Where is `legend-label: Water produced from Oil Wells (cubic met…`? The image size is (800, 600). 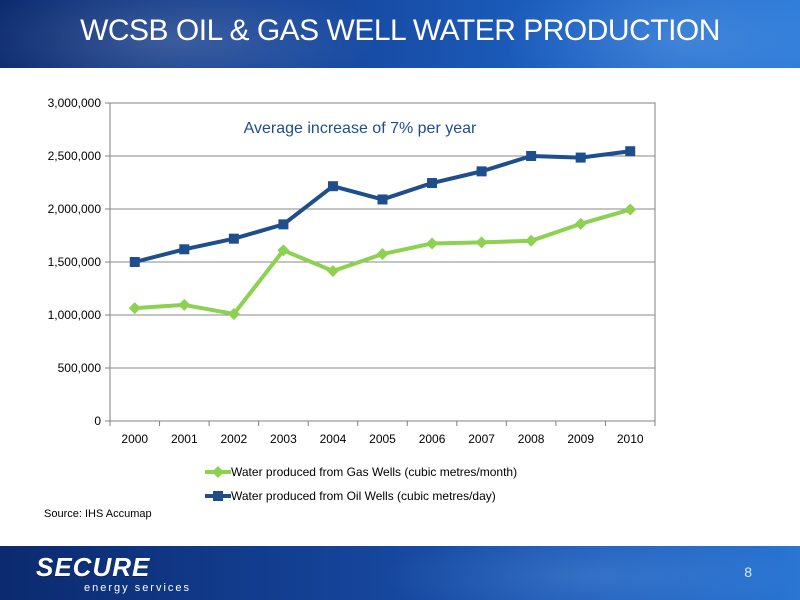
legend-label: Water produced from Oil Wells (cubic met… is located at coordinates (363, 496).